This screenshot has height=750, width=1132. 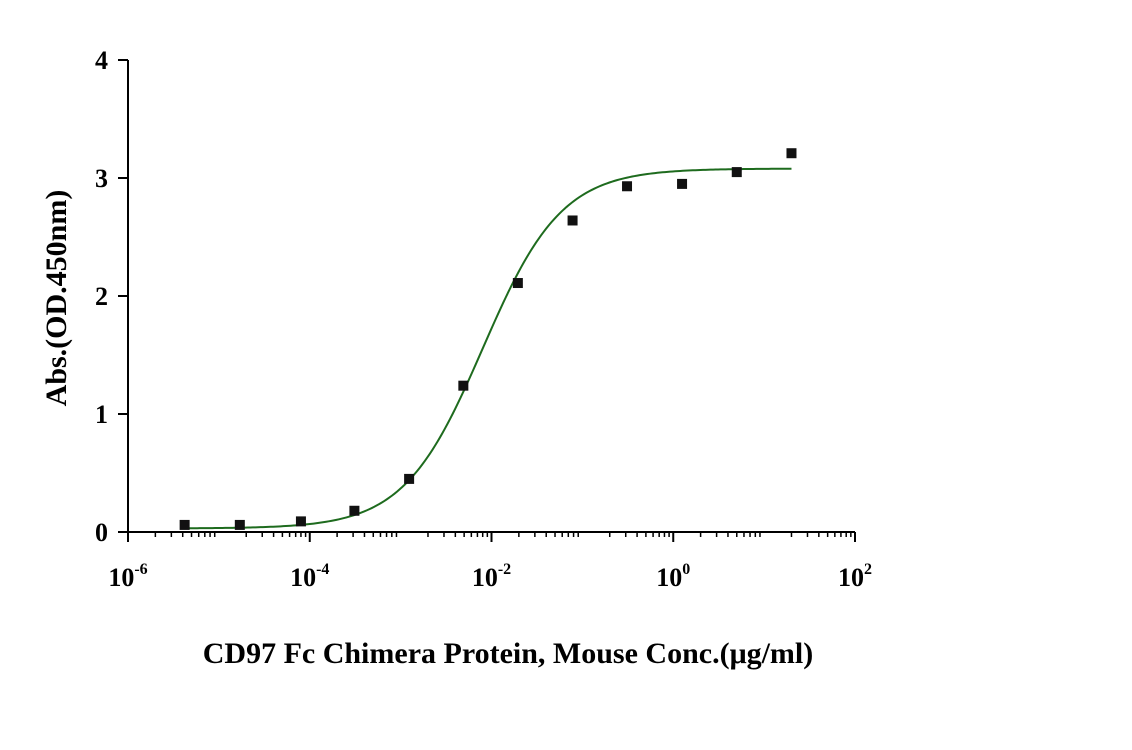 I want to click on y-axis-title: Abs.(OD.450nm), so click(x=56, y=298).